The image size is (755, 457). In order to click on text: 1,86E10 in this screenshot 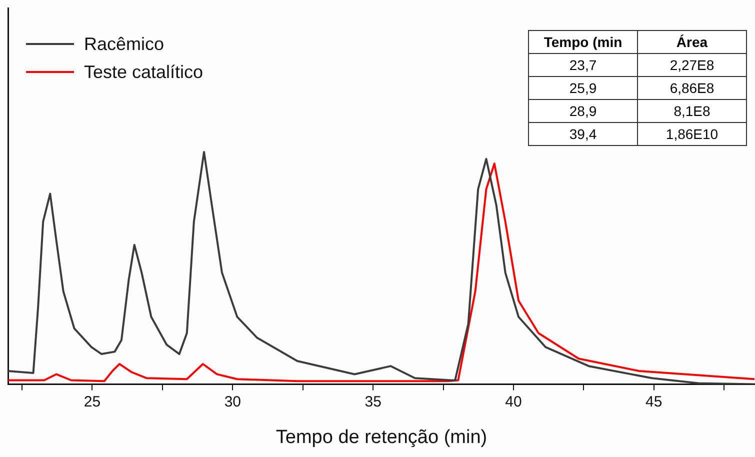, I will do `click(692, 134)`.